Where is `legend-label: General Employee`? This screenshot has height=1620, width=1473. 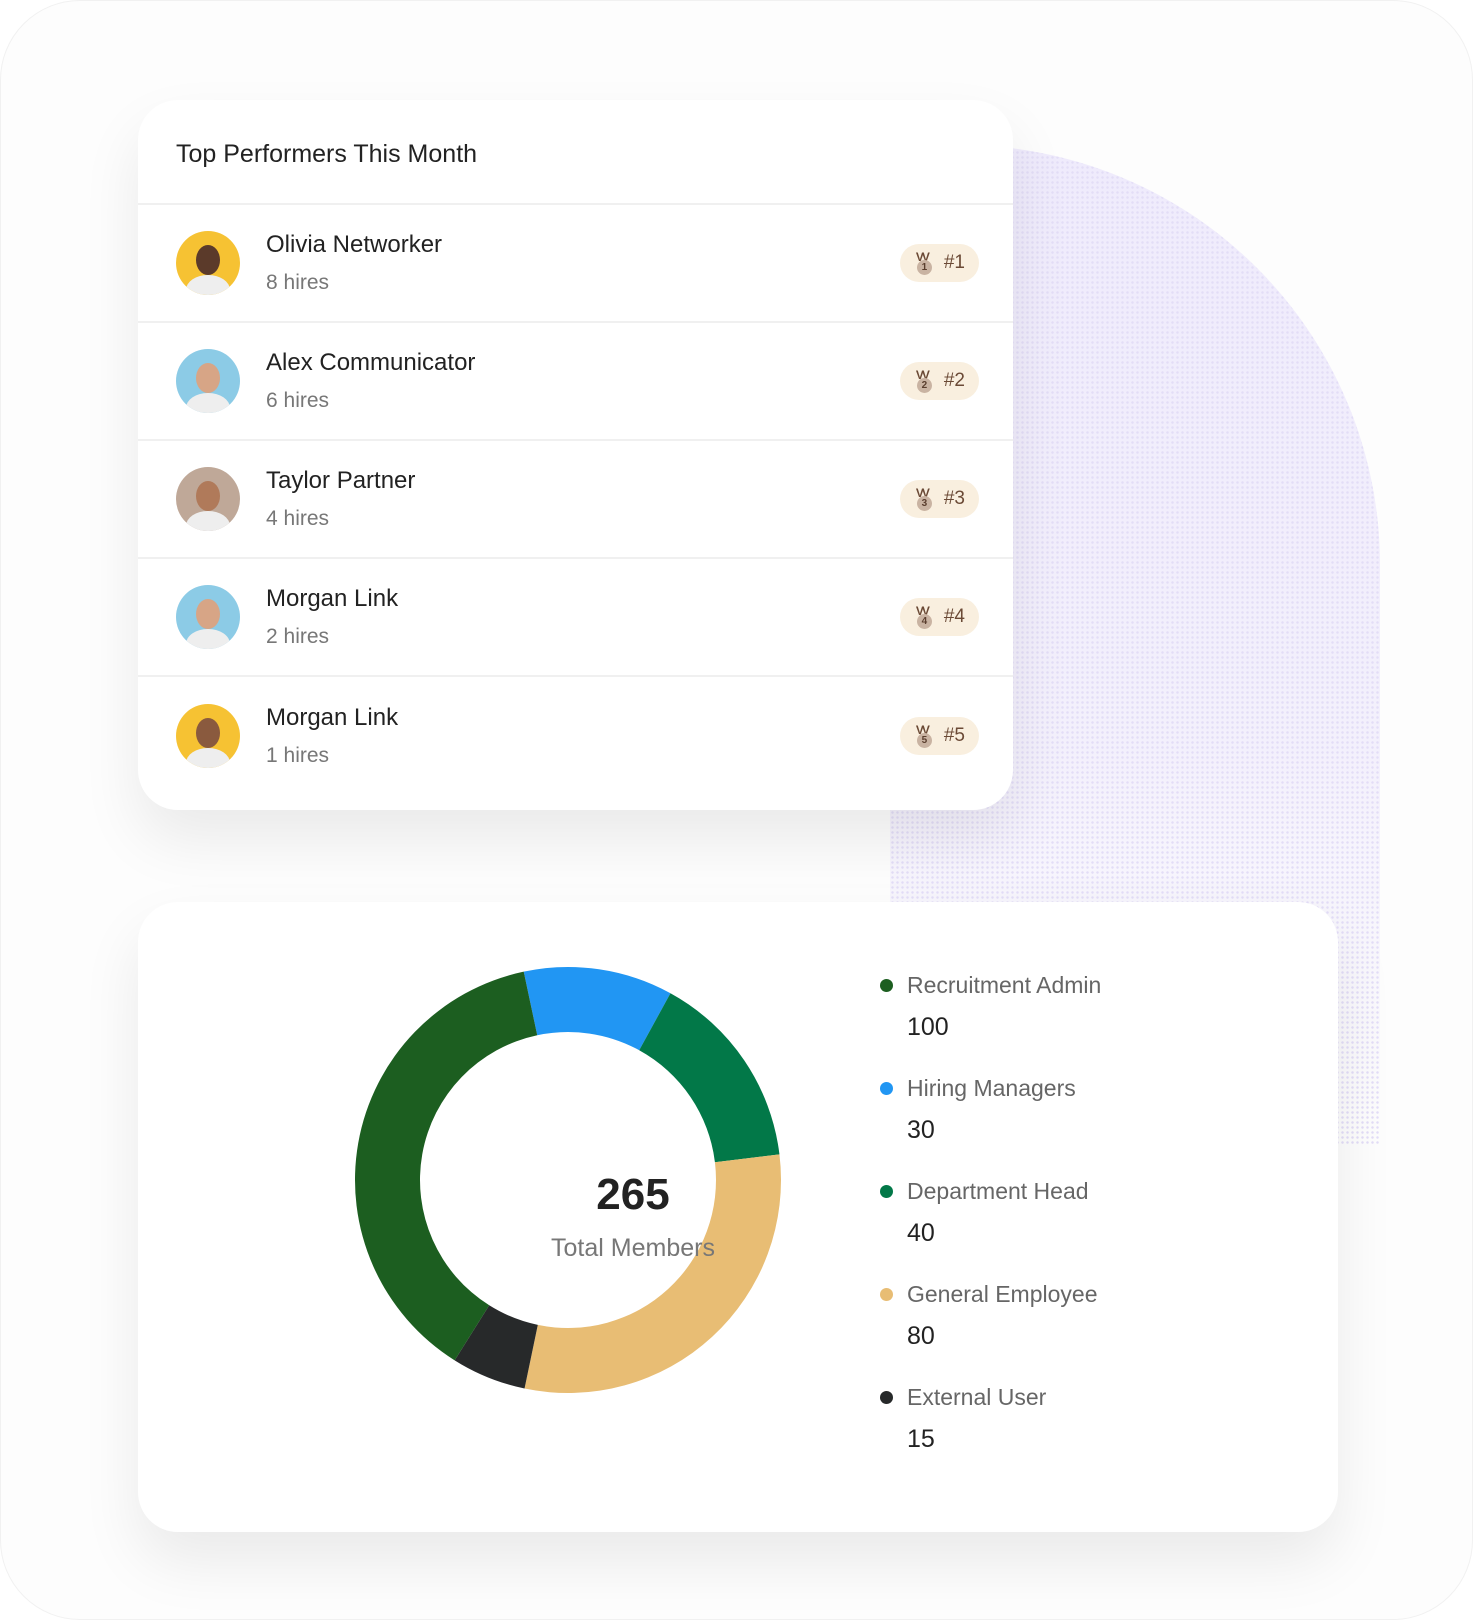
legend-label: General Employee is located at coordinates (1002, 1294).